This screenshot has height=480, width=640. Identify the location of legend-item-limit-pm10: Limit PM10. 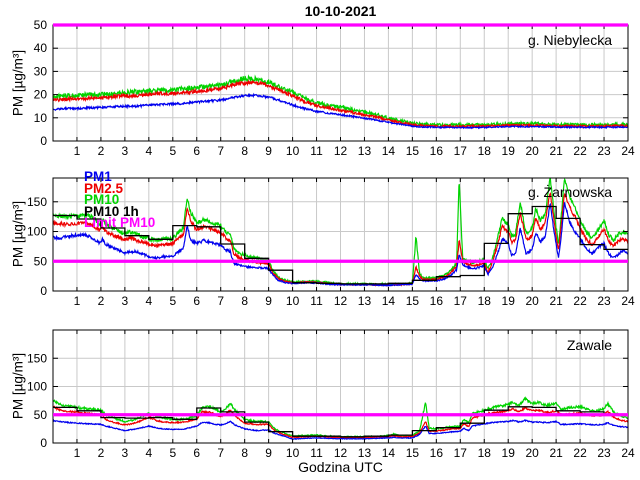
(120, 222).